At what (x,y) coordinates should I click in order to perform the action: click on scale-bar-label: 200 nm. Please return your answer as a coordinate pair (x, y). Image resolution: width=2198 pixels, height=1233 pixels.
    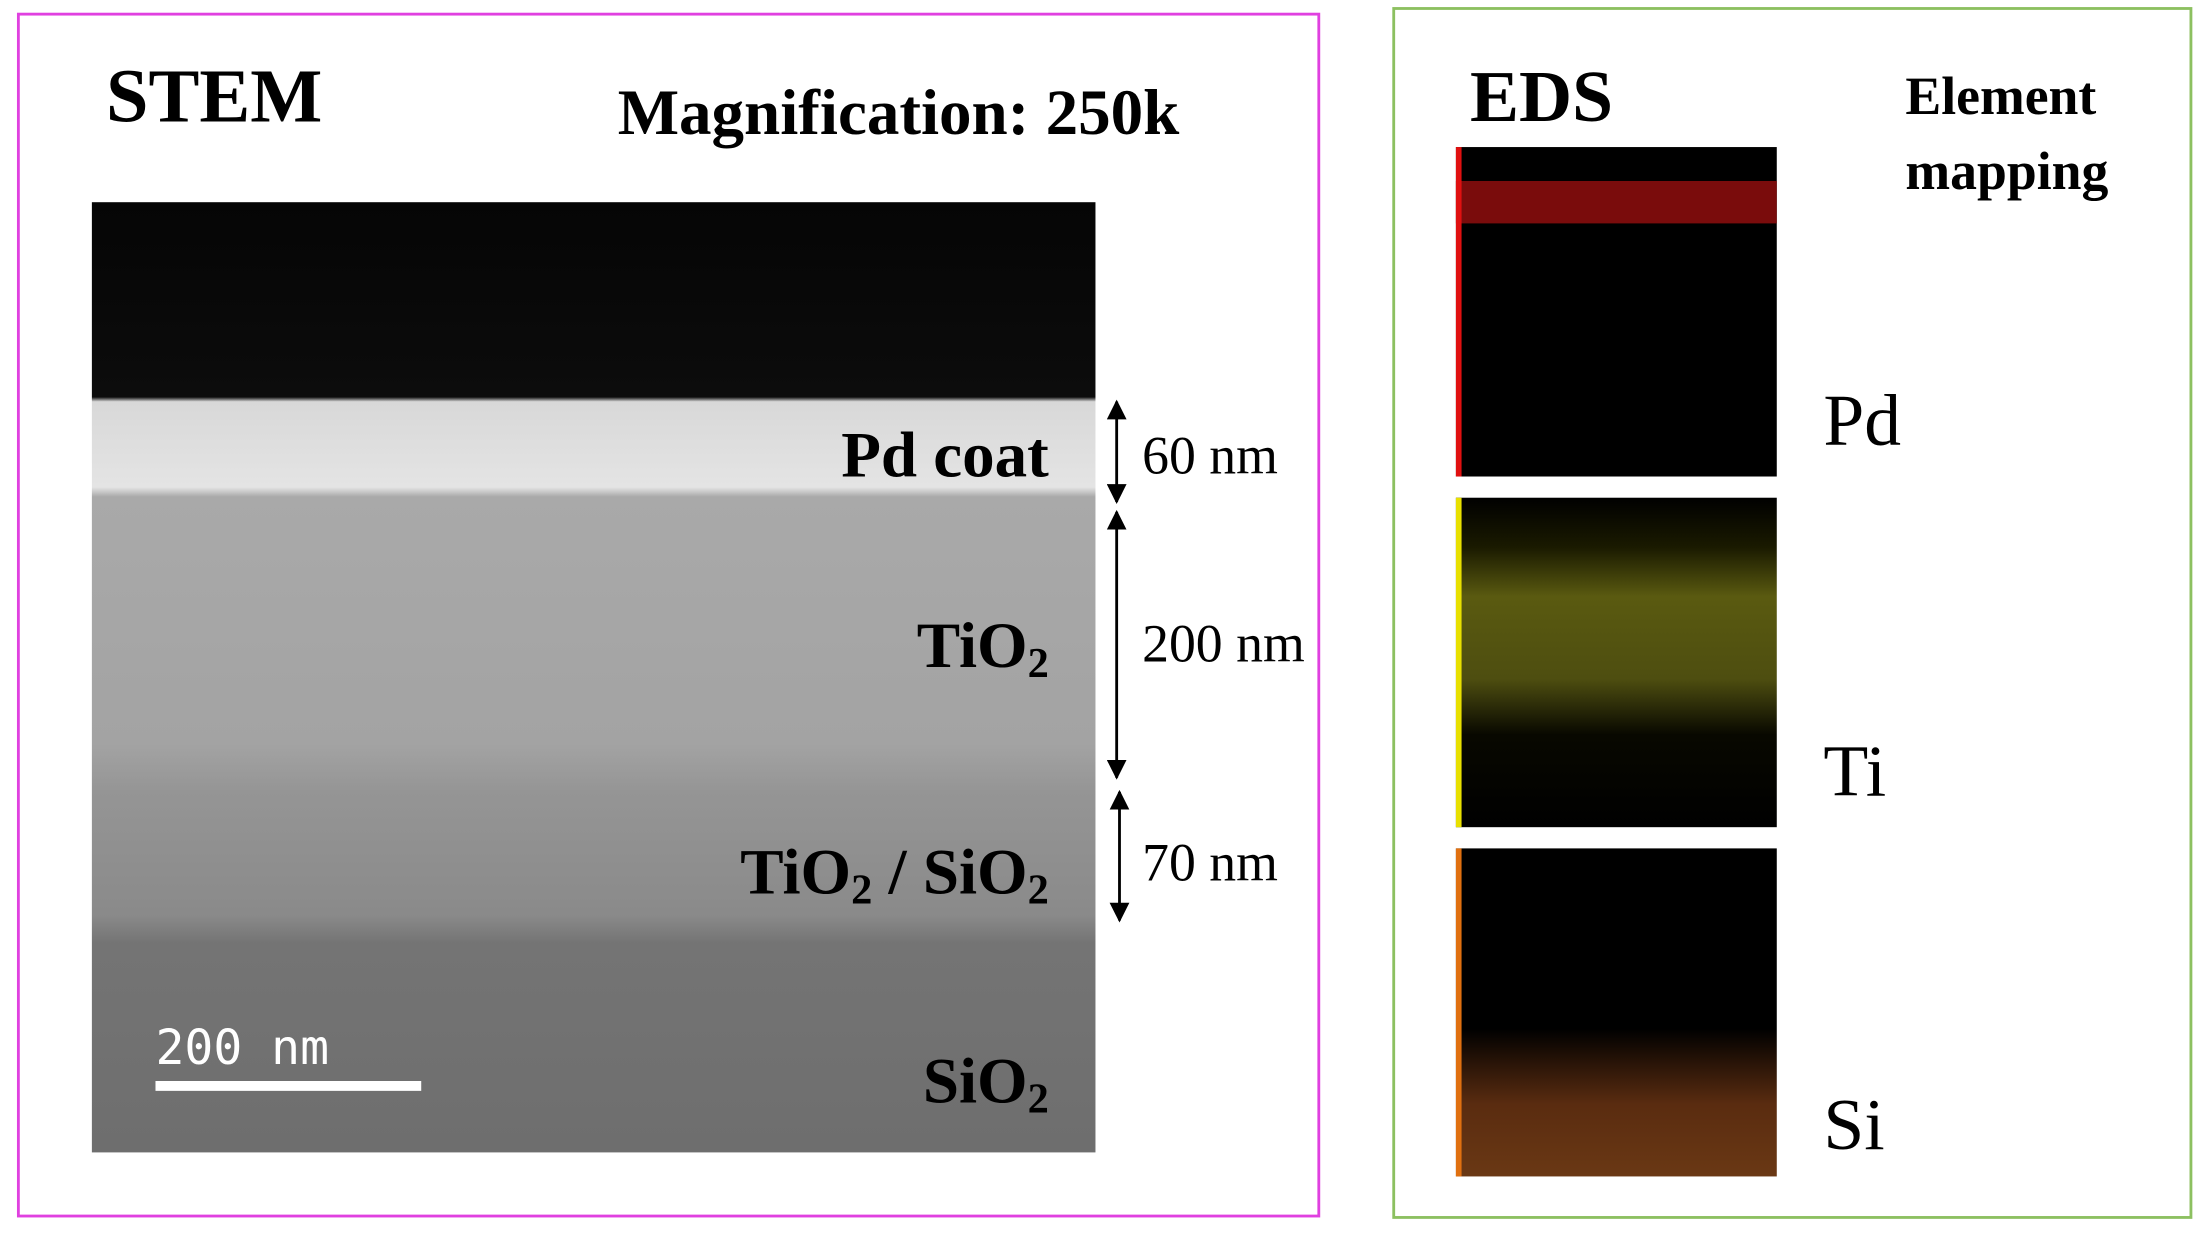
    Looking at the image, I should click on (242, 1048).